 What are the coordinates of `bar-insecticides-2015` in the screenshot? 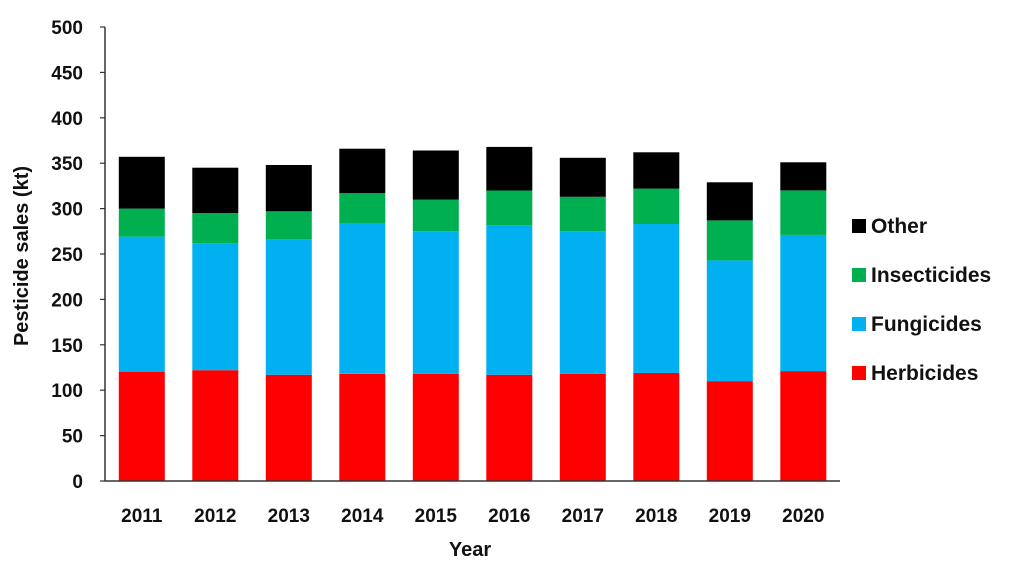 It's located at (435, 215).